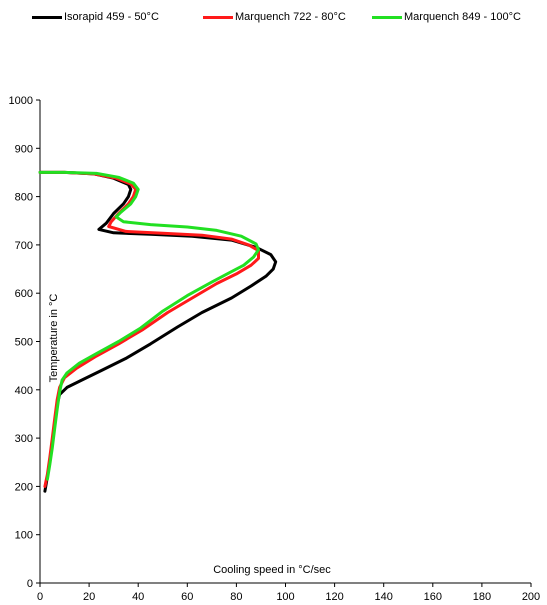  I want to click on x-tick-label: 80, so click(236, 597).